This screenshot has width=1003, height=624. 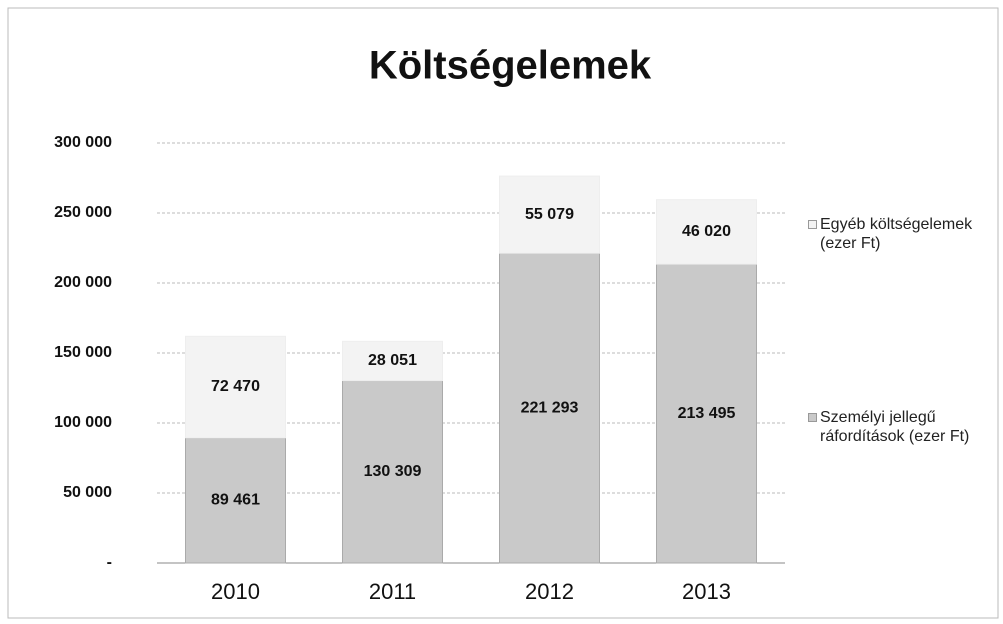 I want to click on y-tick-label: 300 000, so click(x=83, y=142).